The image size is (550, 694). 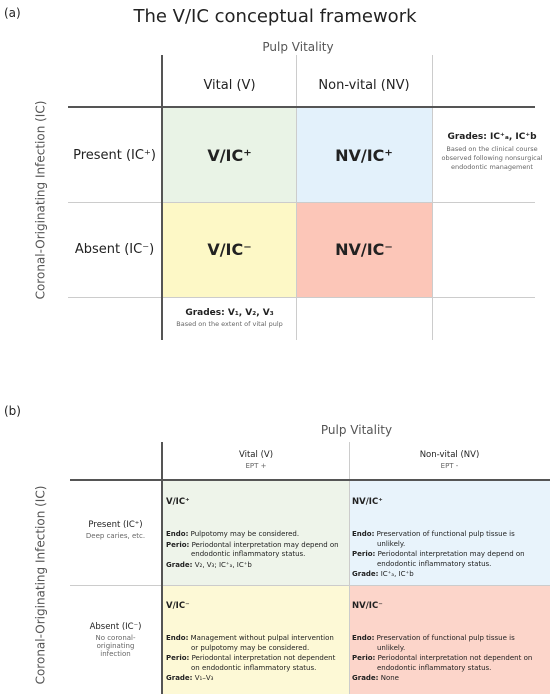 I want to click on cell-title: V/IC⁻, so click(x=178, y=606).